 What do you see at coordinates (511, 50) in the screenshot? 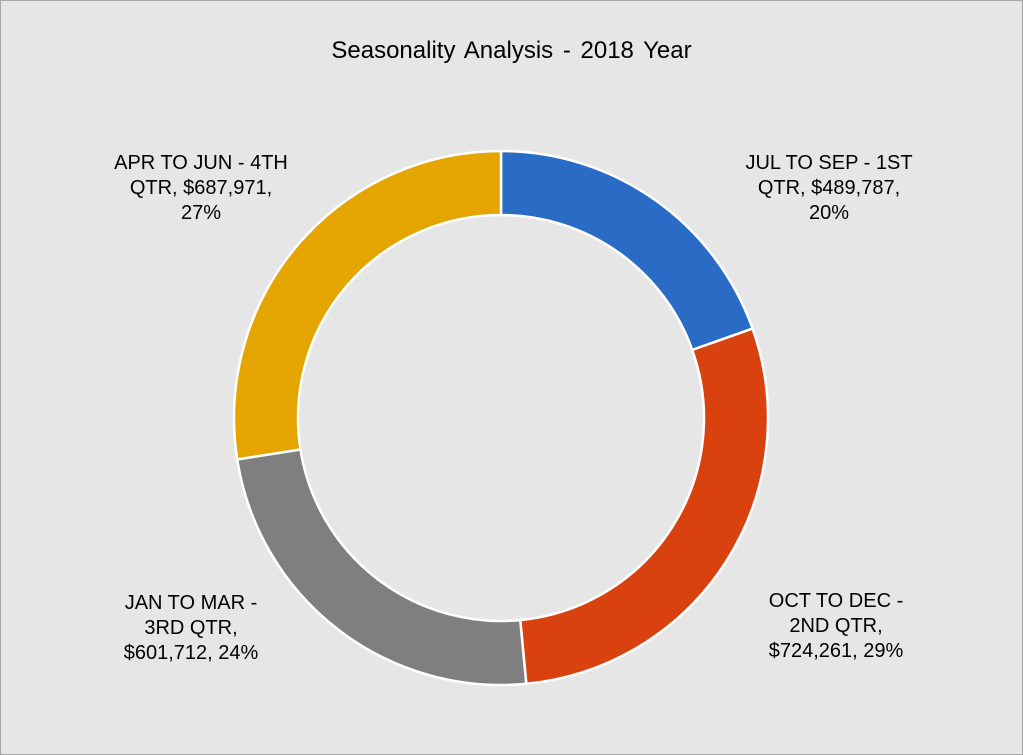
I see `chart-title: Seasonality Analysis - 2018 Year` at bounding box center [511, 50].